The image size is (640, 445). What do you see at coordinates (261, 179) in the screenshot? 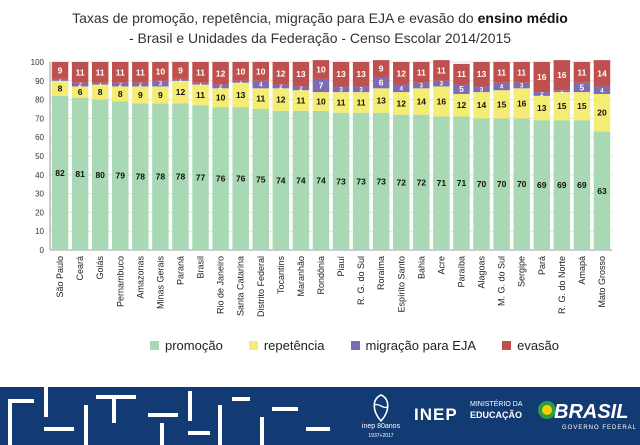
I see `data-label: 75` at bounding box center [261, 179].